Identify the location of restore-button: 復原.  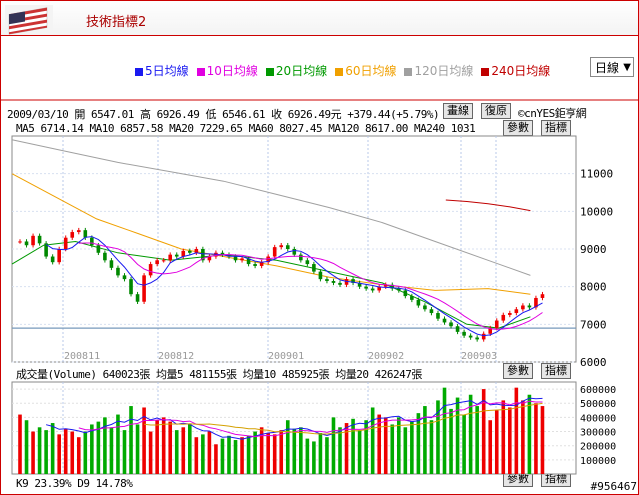
(496, 111).